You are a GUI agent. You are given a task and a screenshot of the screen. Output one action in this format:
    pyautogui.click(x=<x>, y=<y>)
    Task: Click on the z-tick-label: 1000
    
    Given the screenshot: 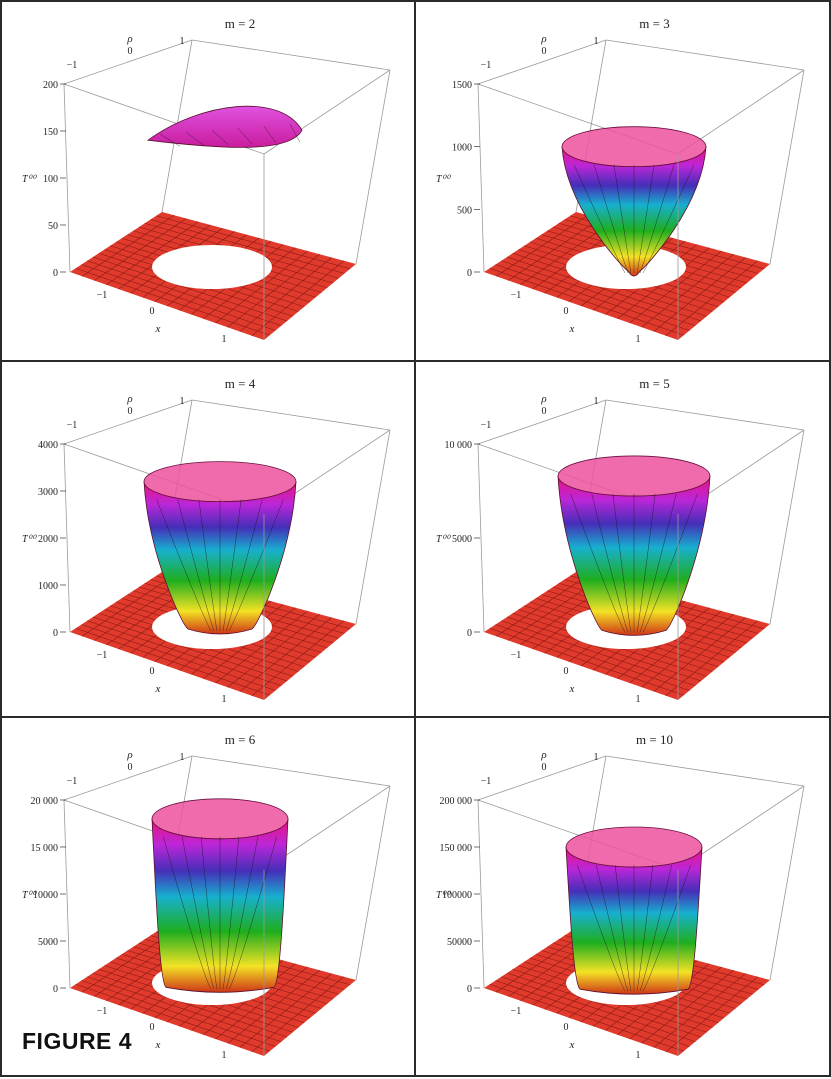 What is the action you would take?
    pyautogui.click(x=462, y=148)
    